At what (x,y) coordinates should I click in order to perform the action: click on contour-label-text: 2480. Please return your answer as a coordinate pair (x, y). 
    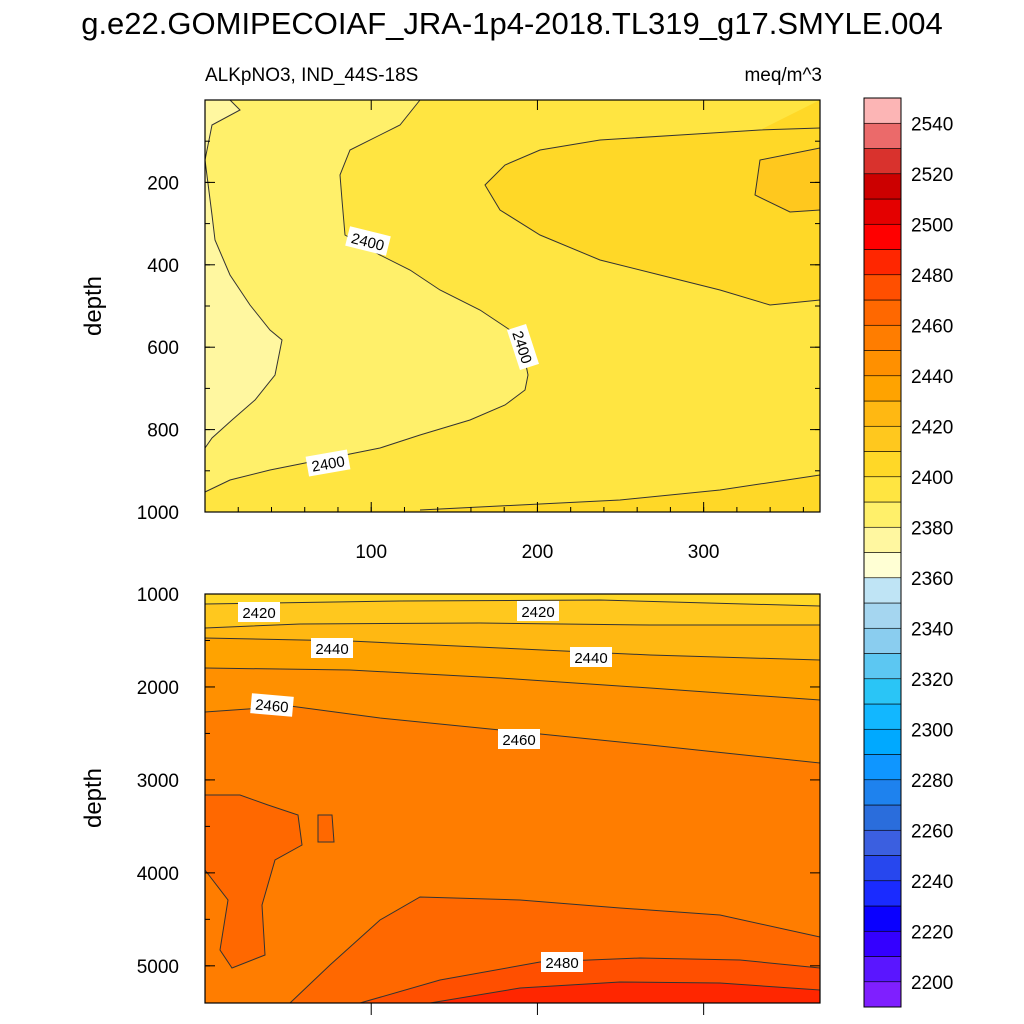
    Looking at the image, I should click on (561, 963).